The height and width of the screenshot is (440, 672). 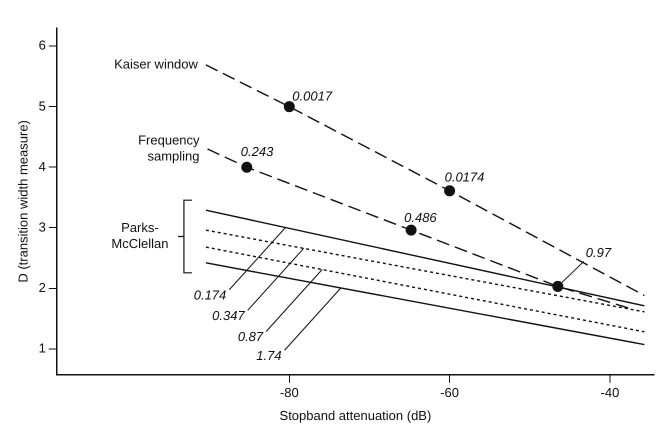 I want to click on annotation: 0.486, so click(x=421, y=217).